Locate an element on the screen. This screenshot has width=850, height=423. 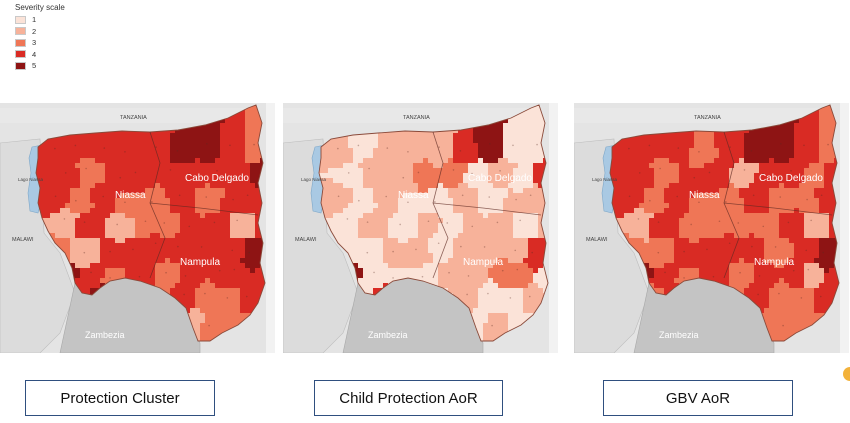
label-zambezia: Zambezia is located at coordinates (388, 335).